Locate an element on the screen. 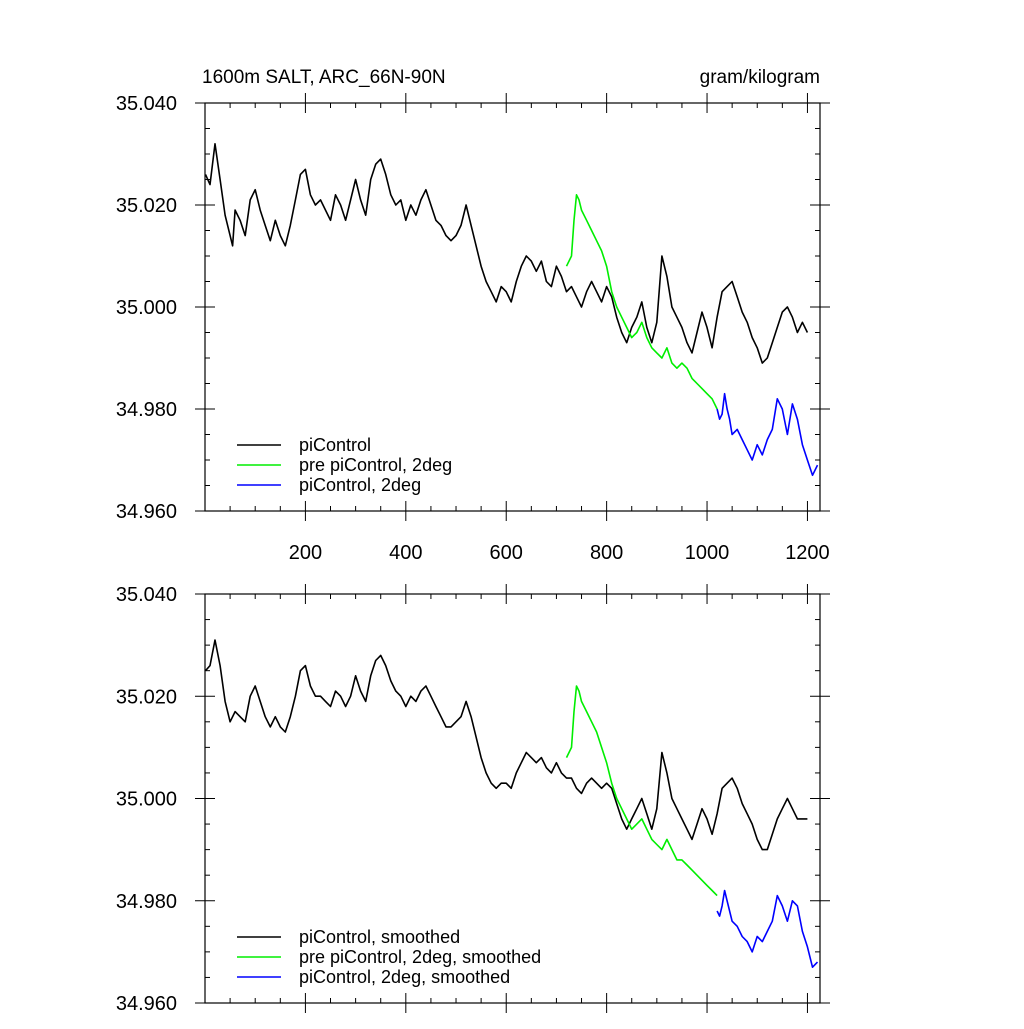  legend-label-2: pre piControl, 2deg is located at coordinates (375, 465).